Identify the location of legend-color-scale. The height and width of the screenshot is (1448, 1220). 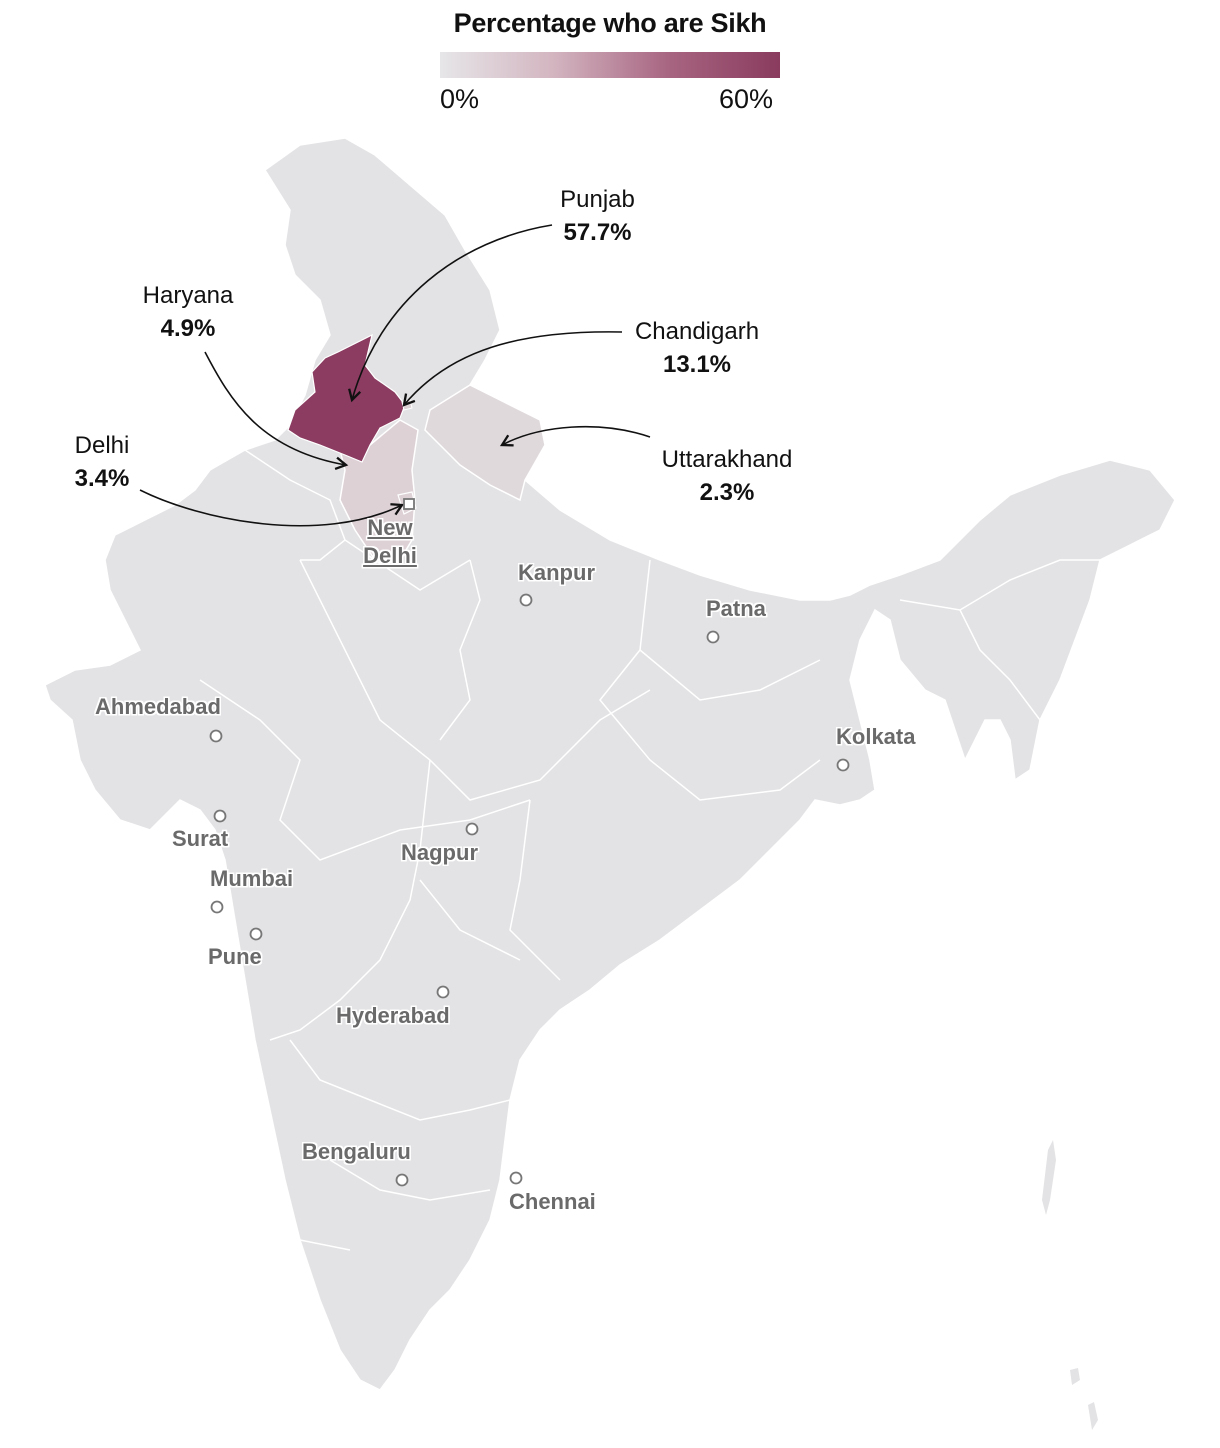
(610, 65).